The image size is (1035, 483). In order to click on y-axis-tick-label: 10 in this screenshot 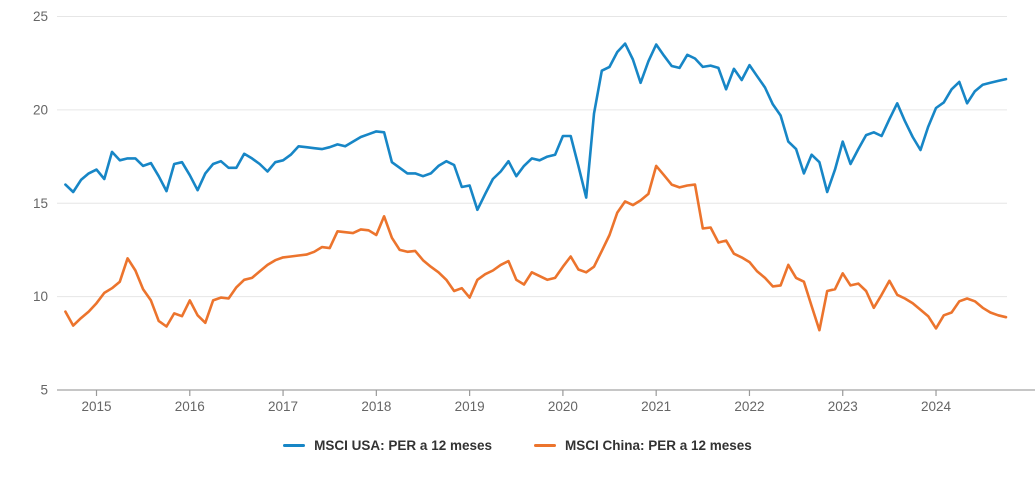, I will do `click(40, 296)`.